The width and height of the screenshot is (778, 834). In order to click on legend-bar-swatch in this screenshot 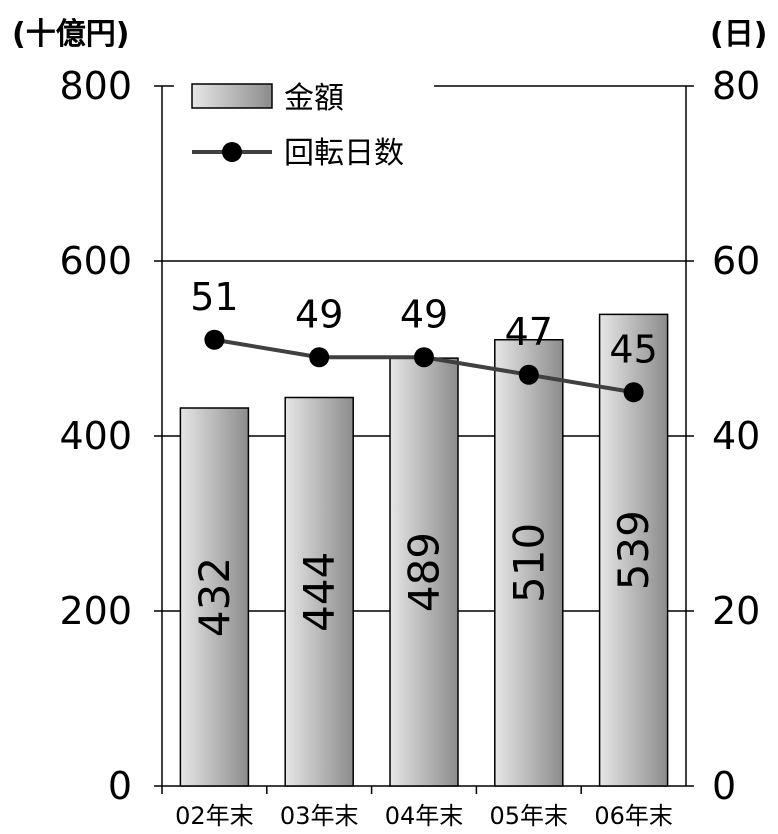, I will do `click(232, 96)`.